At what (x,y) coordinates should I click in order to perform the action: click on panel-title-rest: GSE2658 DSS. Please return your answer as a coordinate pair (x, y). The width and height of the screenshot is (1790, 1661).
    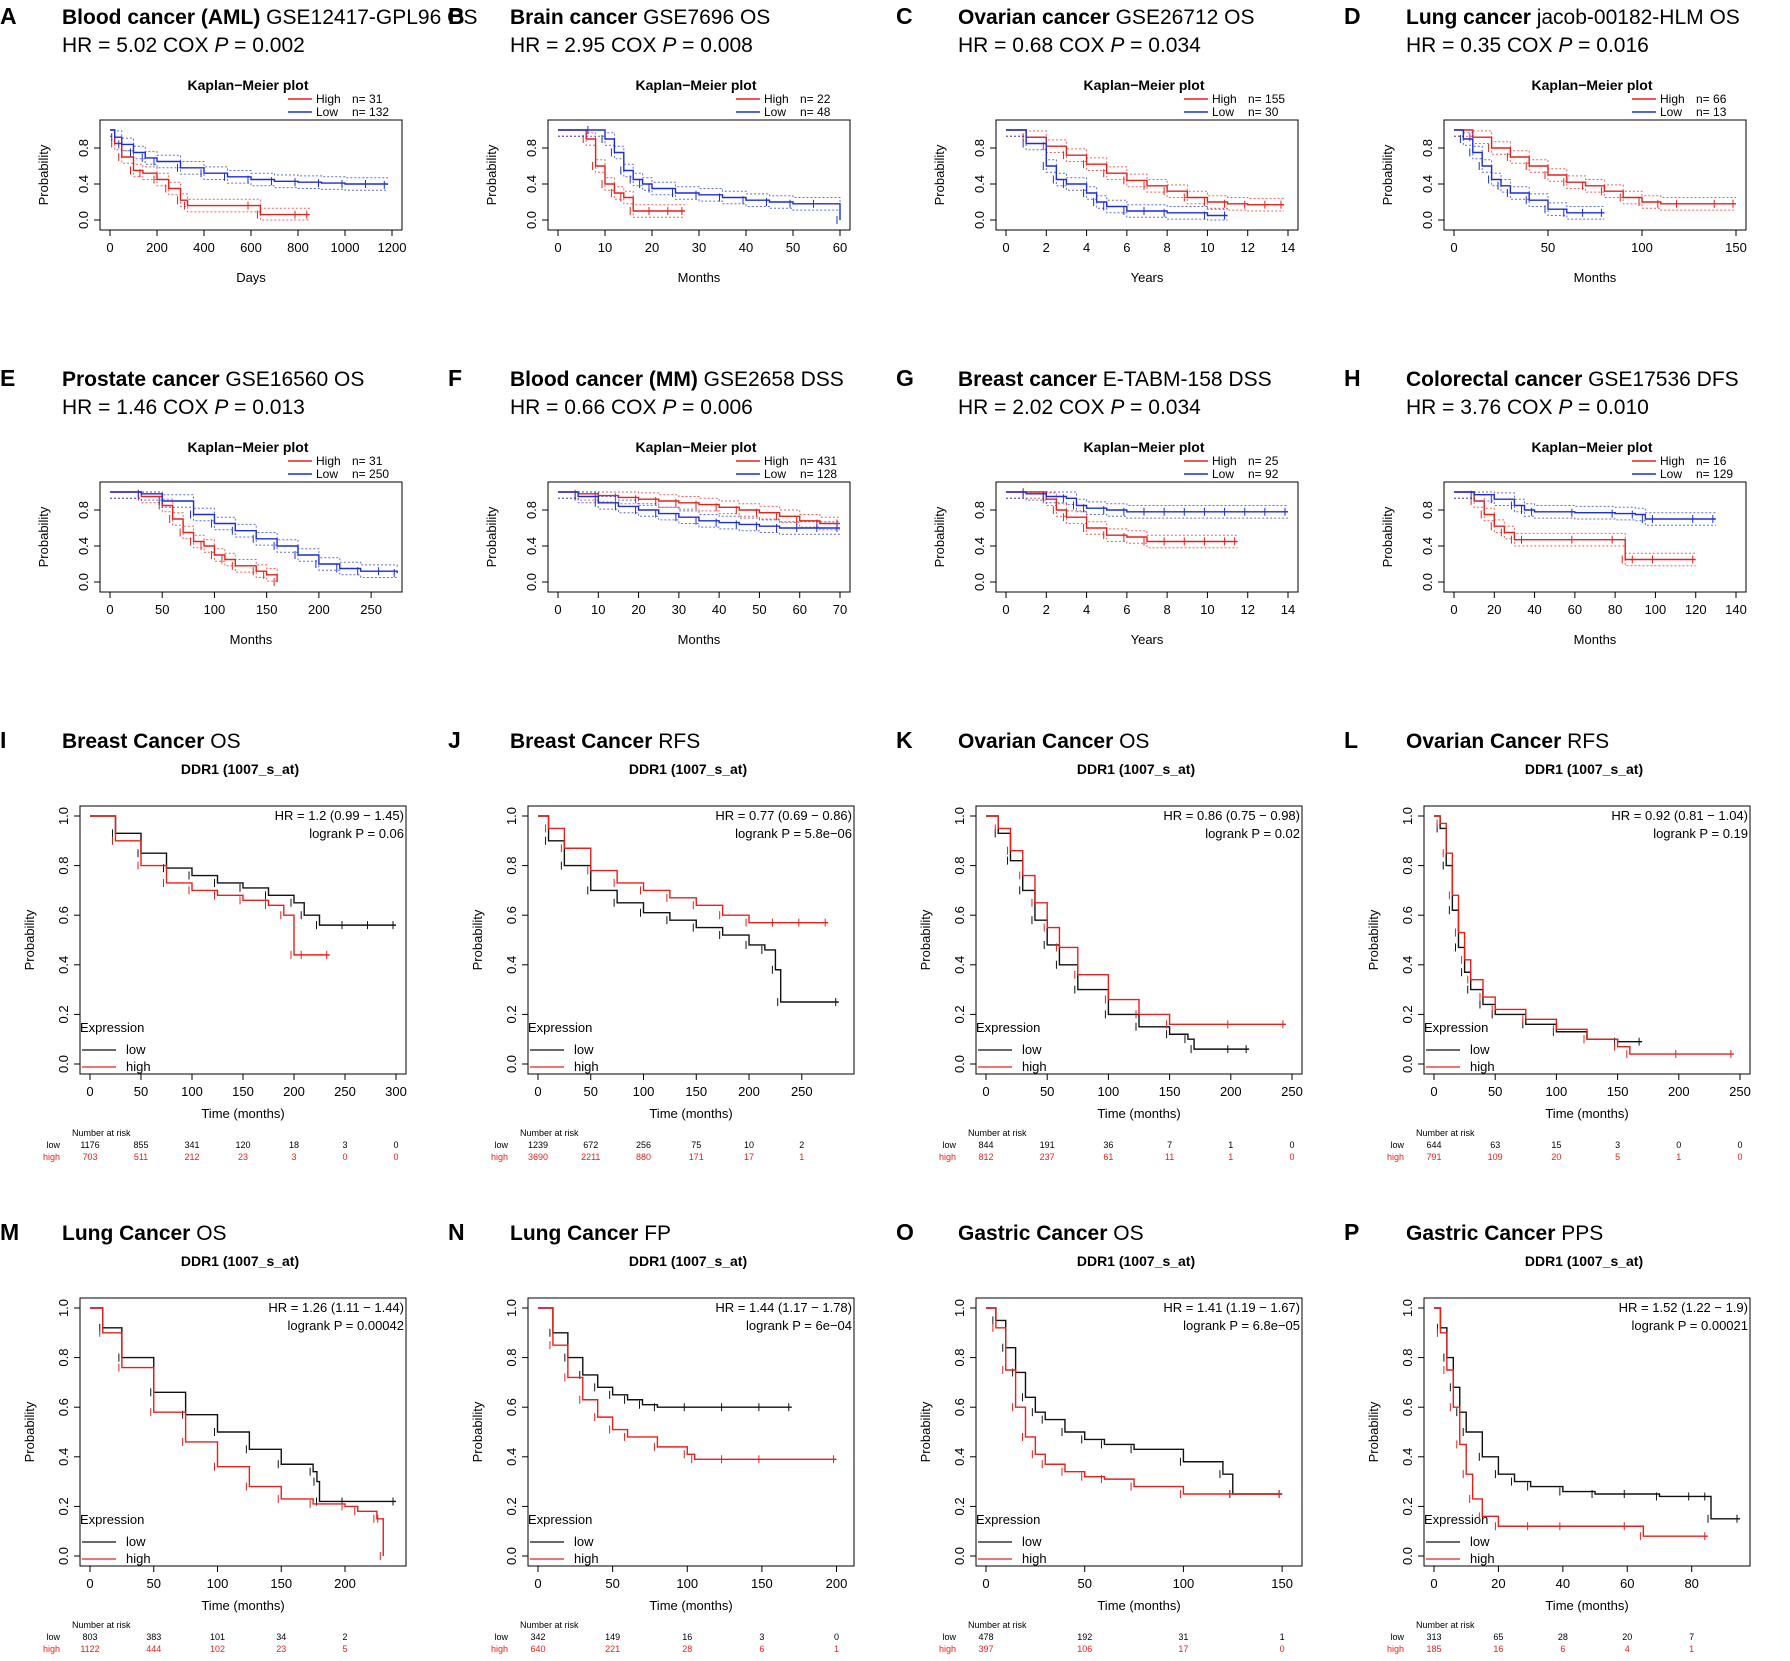
    Looking at the image, I should click on (771, 379).